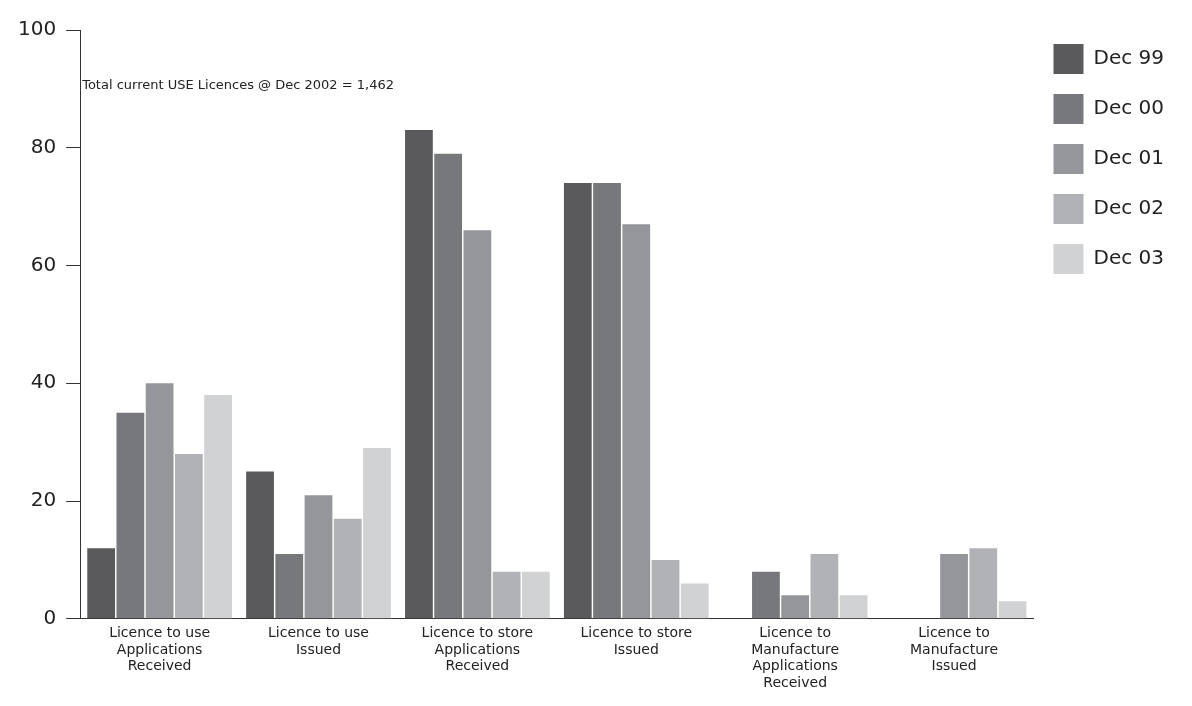 The width and height of the screenshot is (1192, 706). Describe the element at coordinates (1129, 157) in the screenshot. I see `legend-label: Dec 01` at that location.